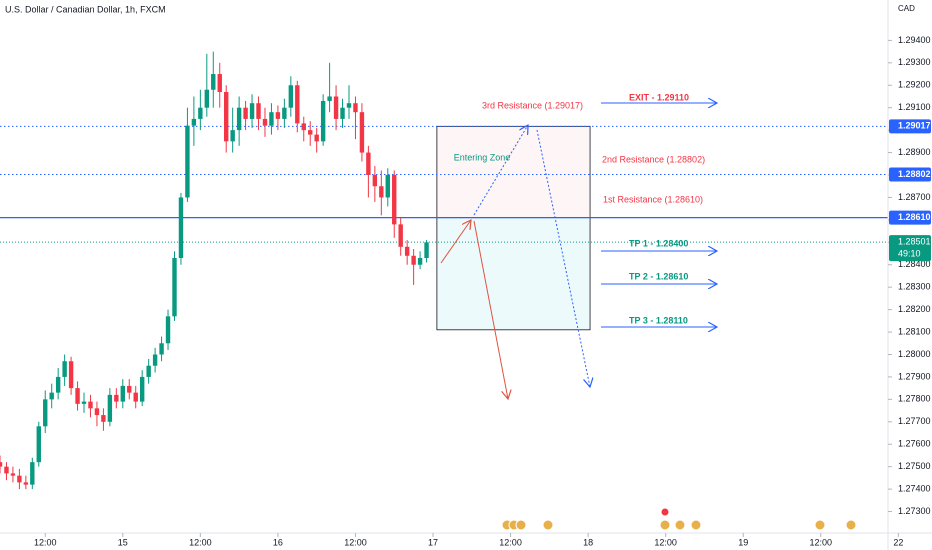 Image resolution: width=932 pixels, height=550 pixels. Describe the element at coordinates (914, 217) in the screenshot. I see `level-tag-label: 1.28610` at that location.